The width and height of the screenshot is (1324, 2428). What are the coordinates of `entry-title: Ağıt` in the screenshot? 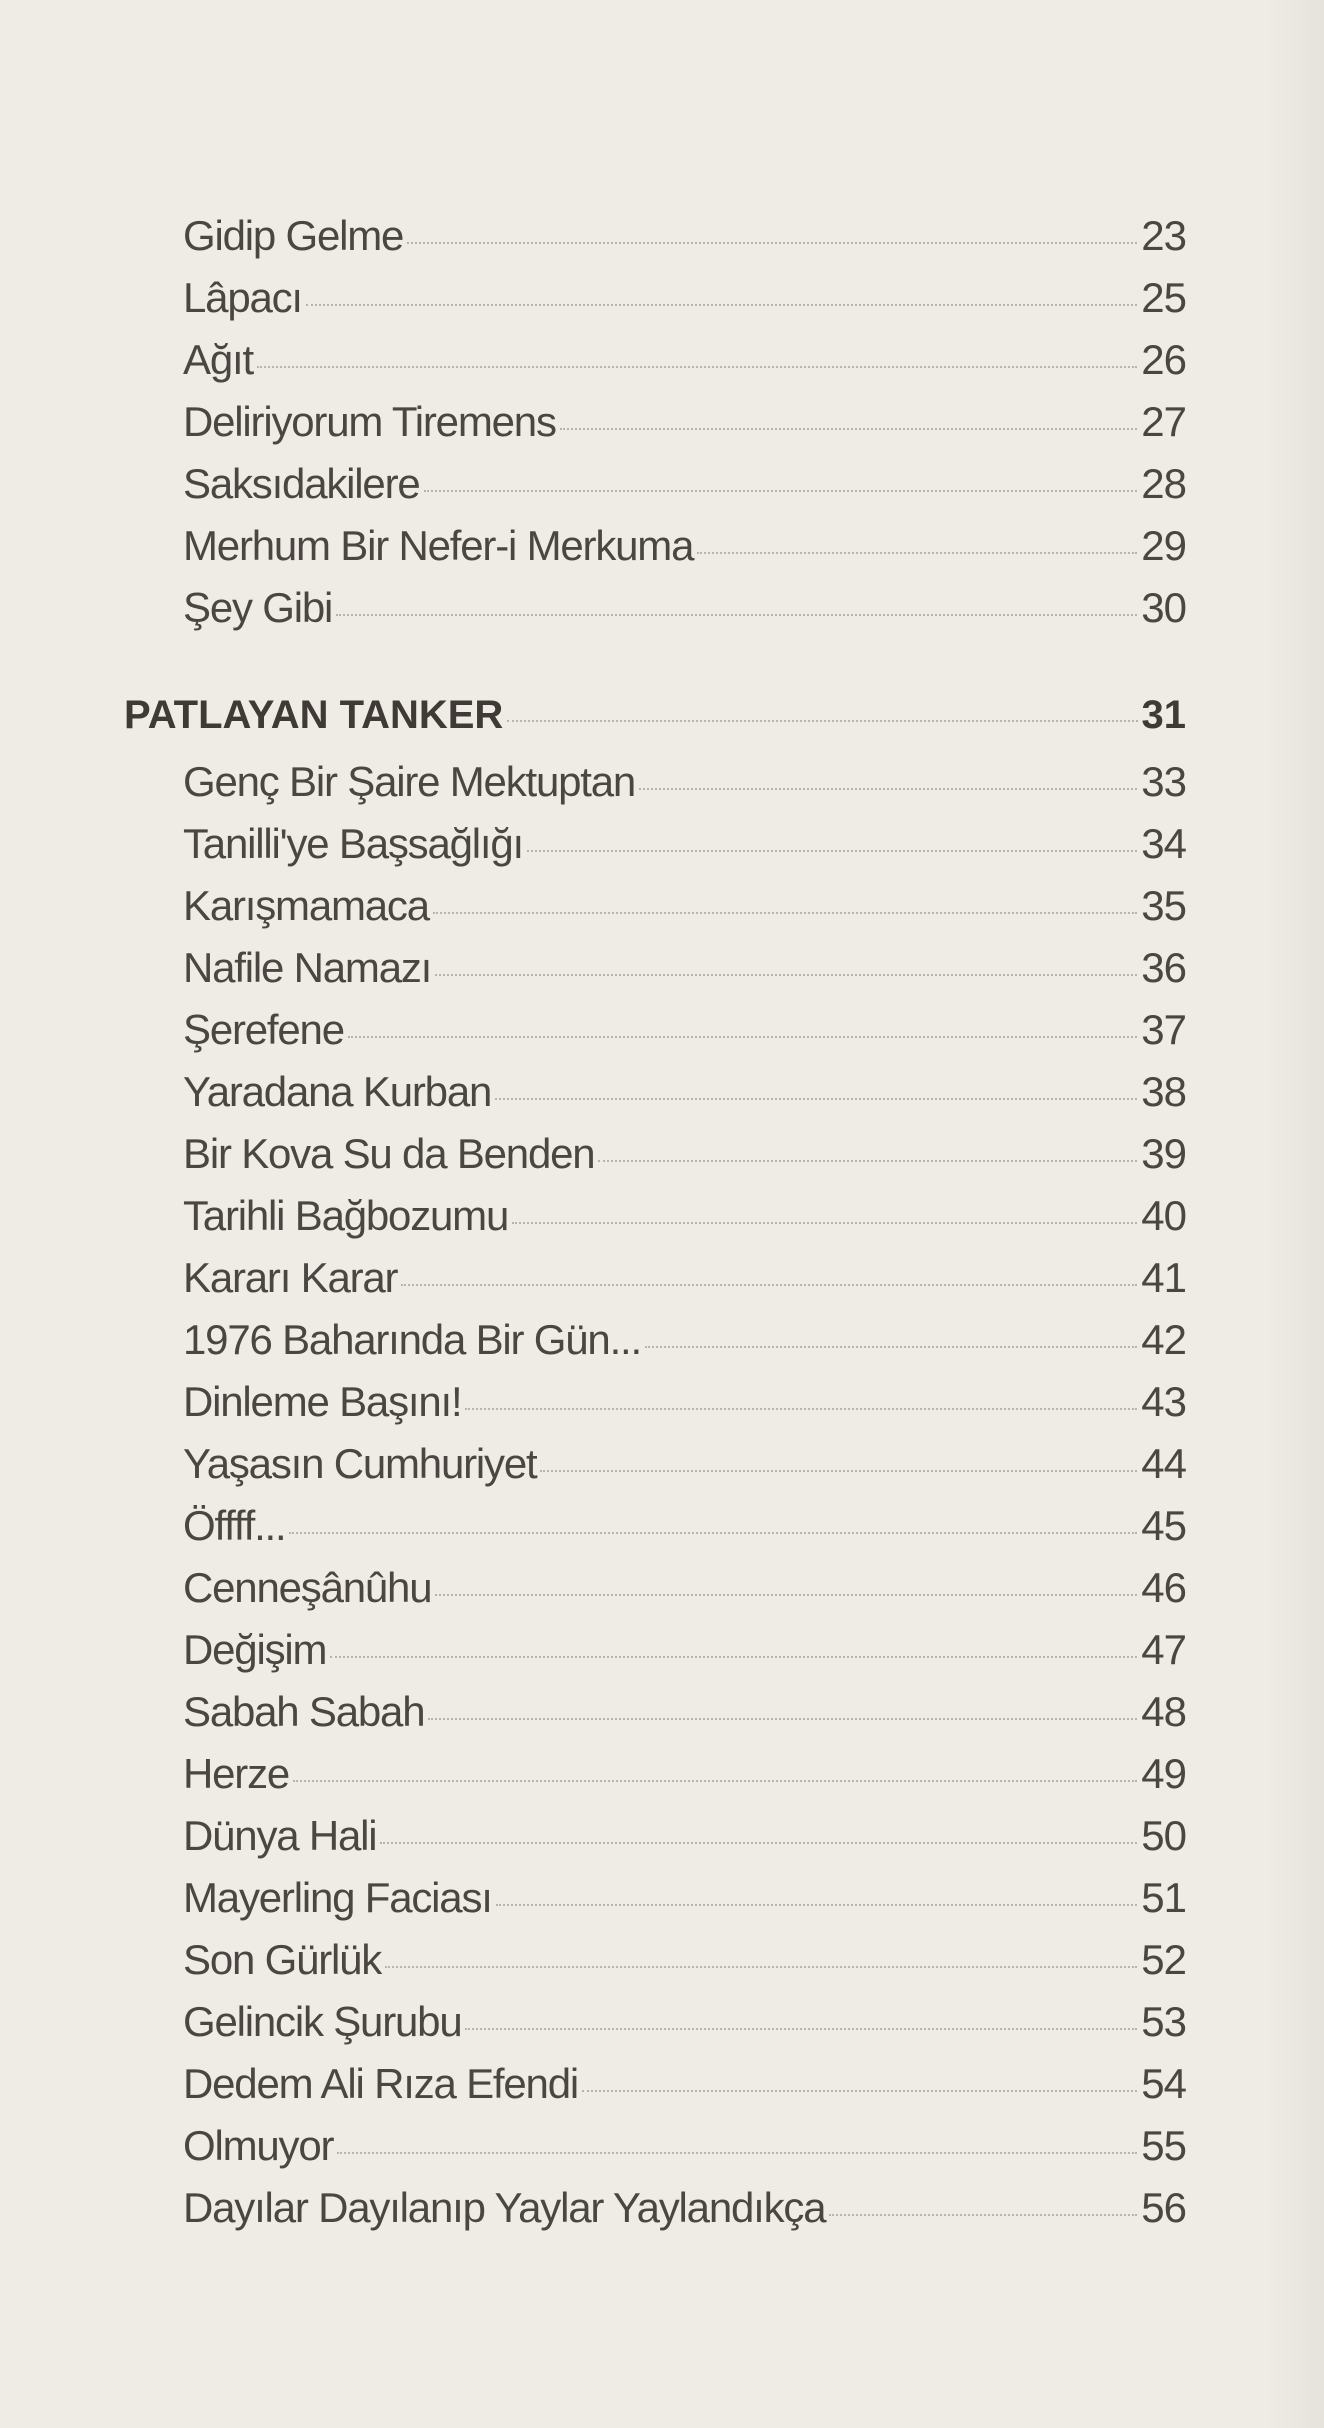 It's located at (218, 359).